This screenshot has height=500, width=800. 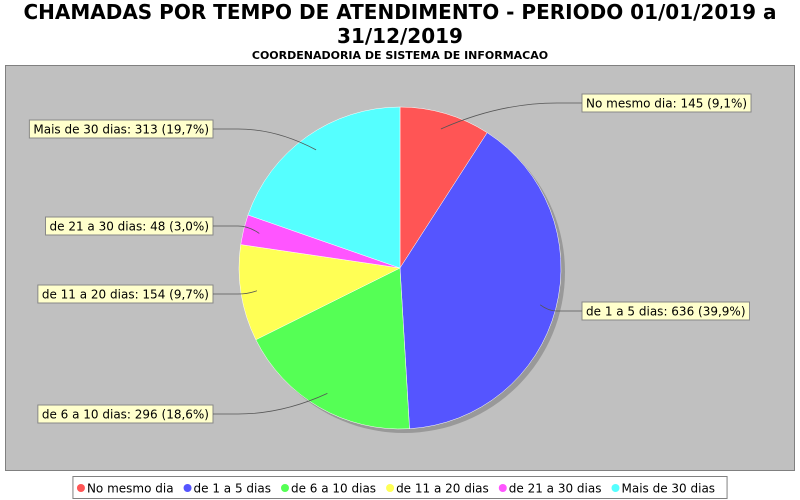 What do you see at coordinates (400, 55) in the screenshot?
I see `chart-subtitle: COORDENADORIA DE SISTEMA DE INFORMACAO` at bounding box center [400, 55].